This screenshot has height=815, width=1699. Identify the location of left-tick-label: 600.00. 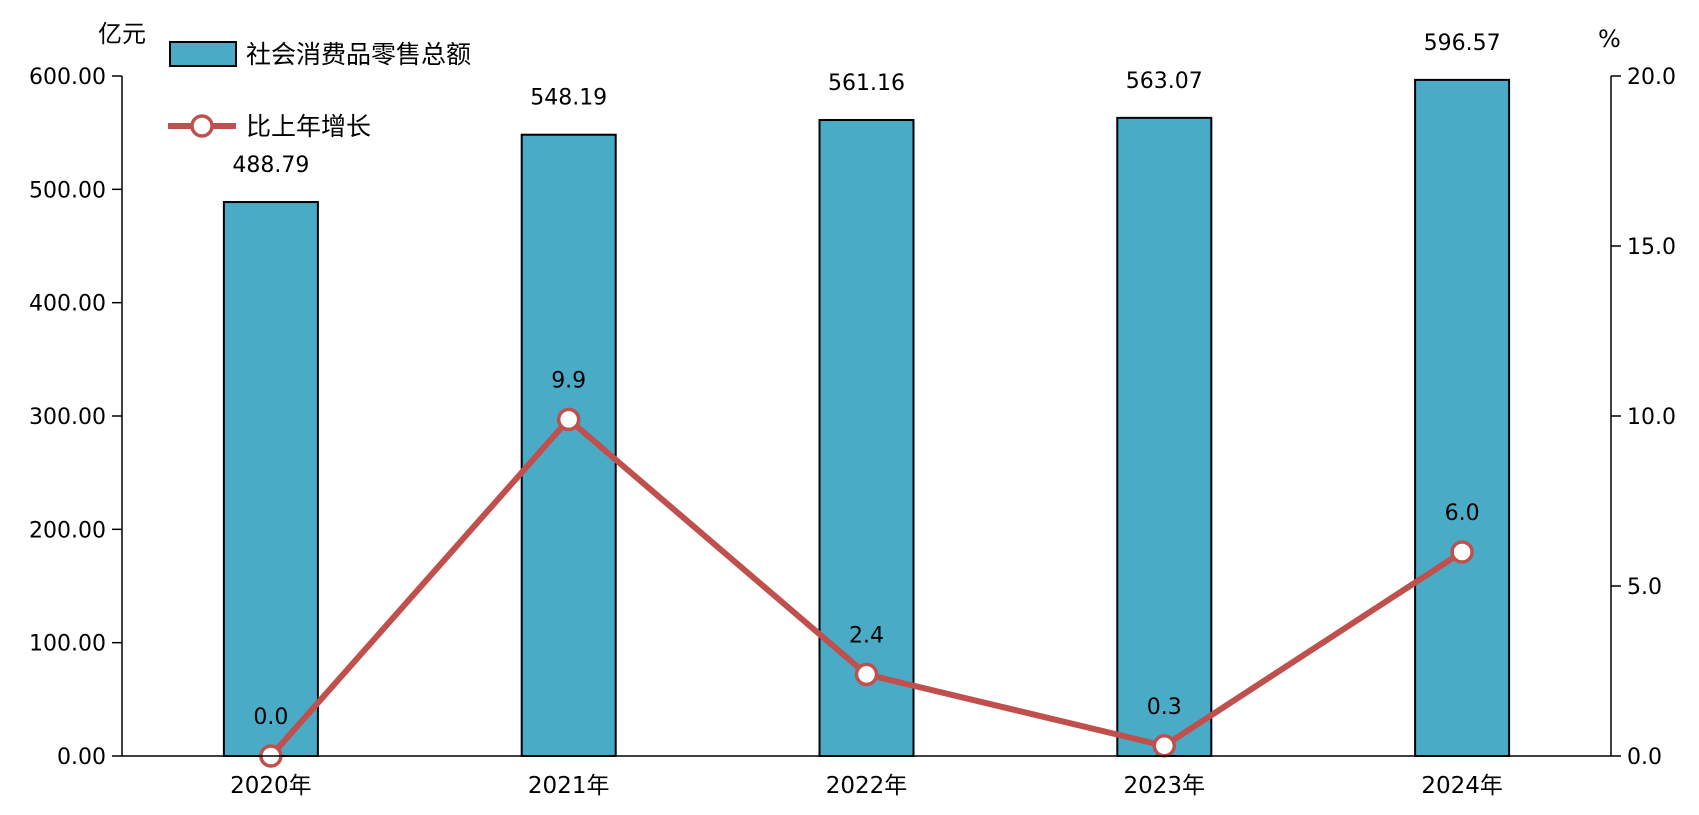
(67, 77).